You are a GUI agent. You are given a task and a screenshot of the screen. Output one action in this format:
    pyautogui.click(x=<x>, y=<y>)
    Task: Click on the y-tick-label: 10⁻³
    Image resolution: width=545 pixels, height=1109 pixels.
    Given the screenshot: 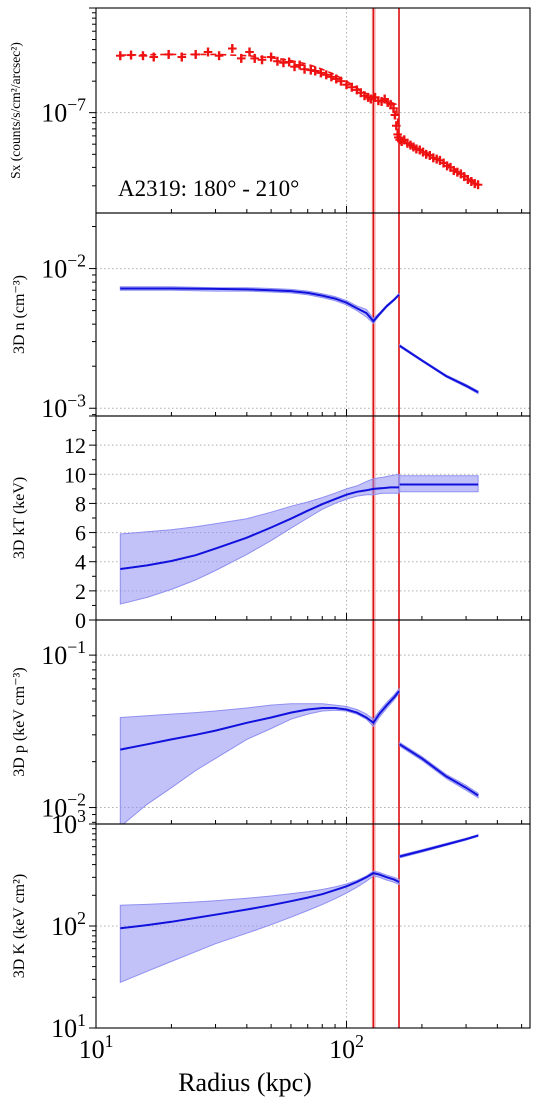 What is the action you would take?
    pyautogui.click(x=63, y=406)
    